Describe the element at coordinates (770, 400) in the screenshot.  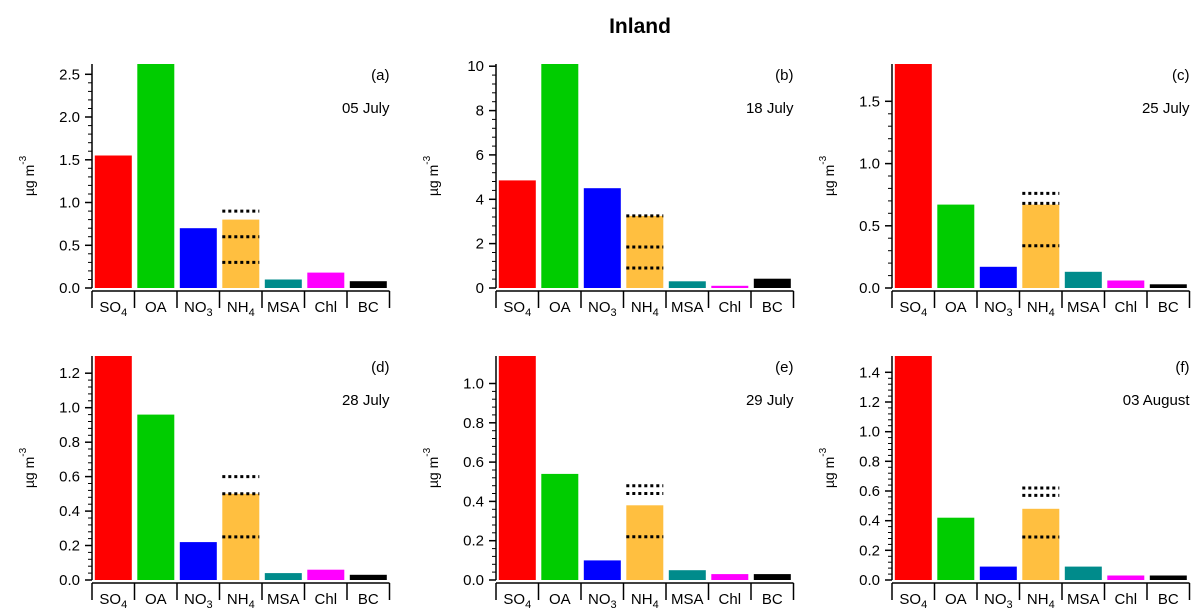
I see `panel-date: 29 July` at that location.